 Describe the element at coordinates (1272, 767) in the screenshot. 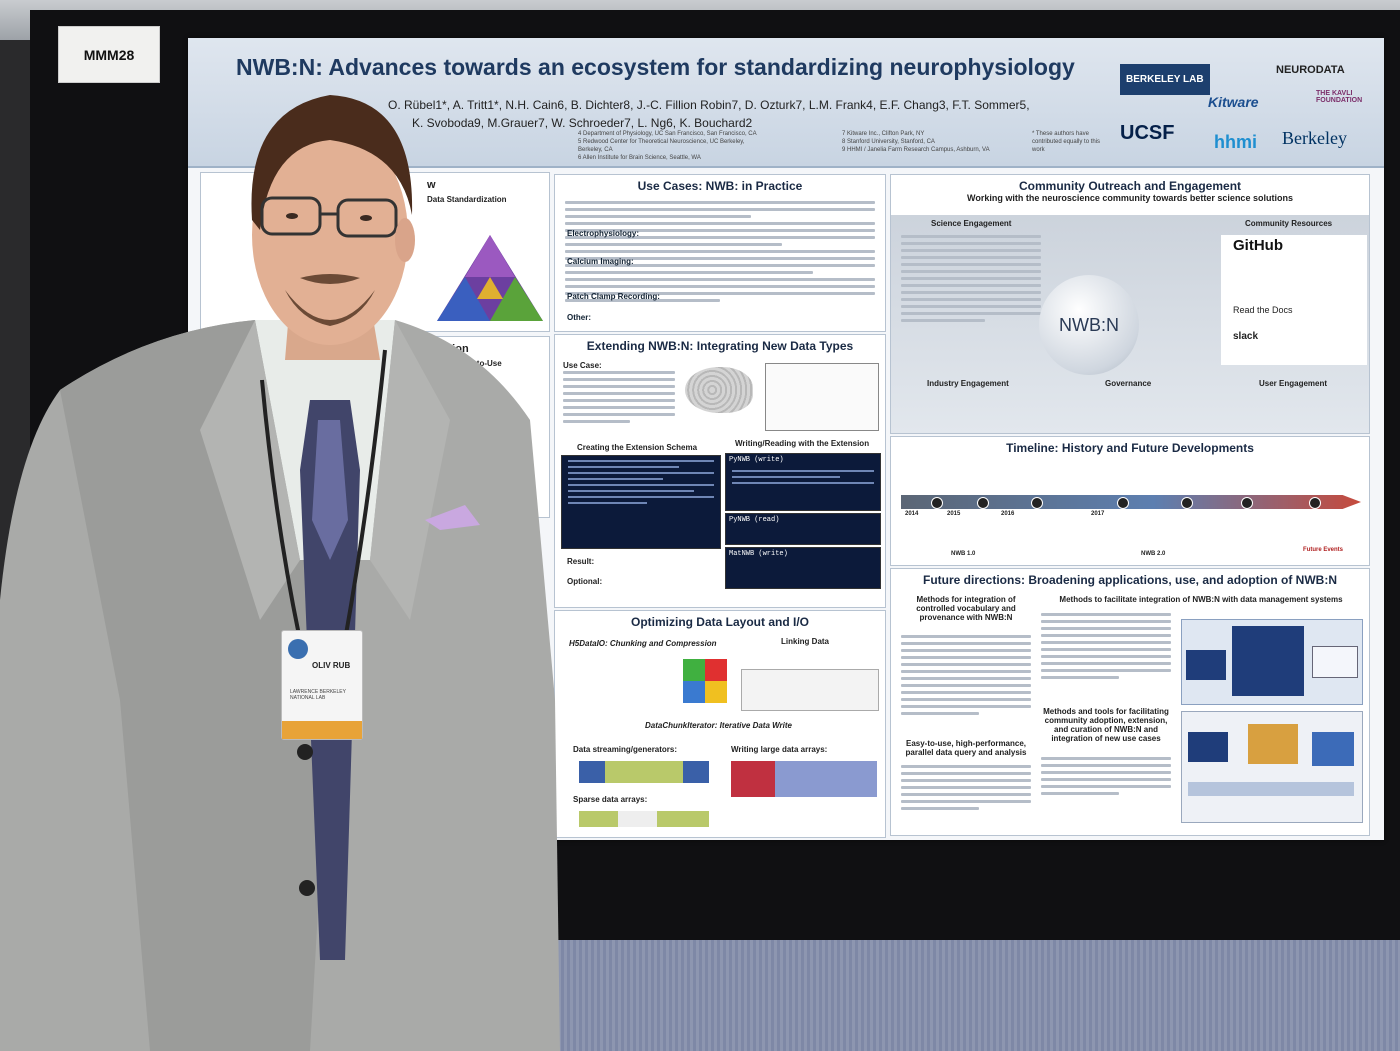

I see `community-tools-diagram` at that location.